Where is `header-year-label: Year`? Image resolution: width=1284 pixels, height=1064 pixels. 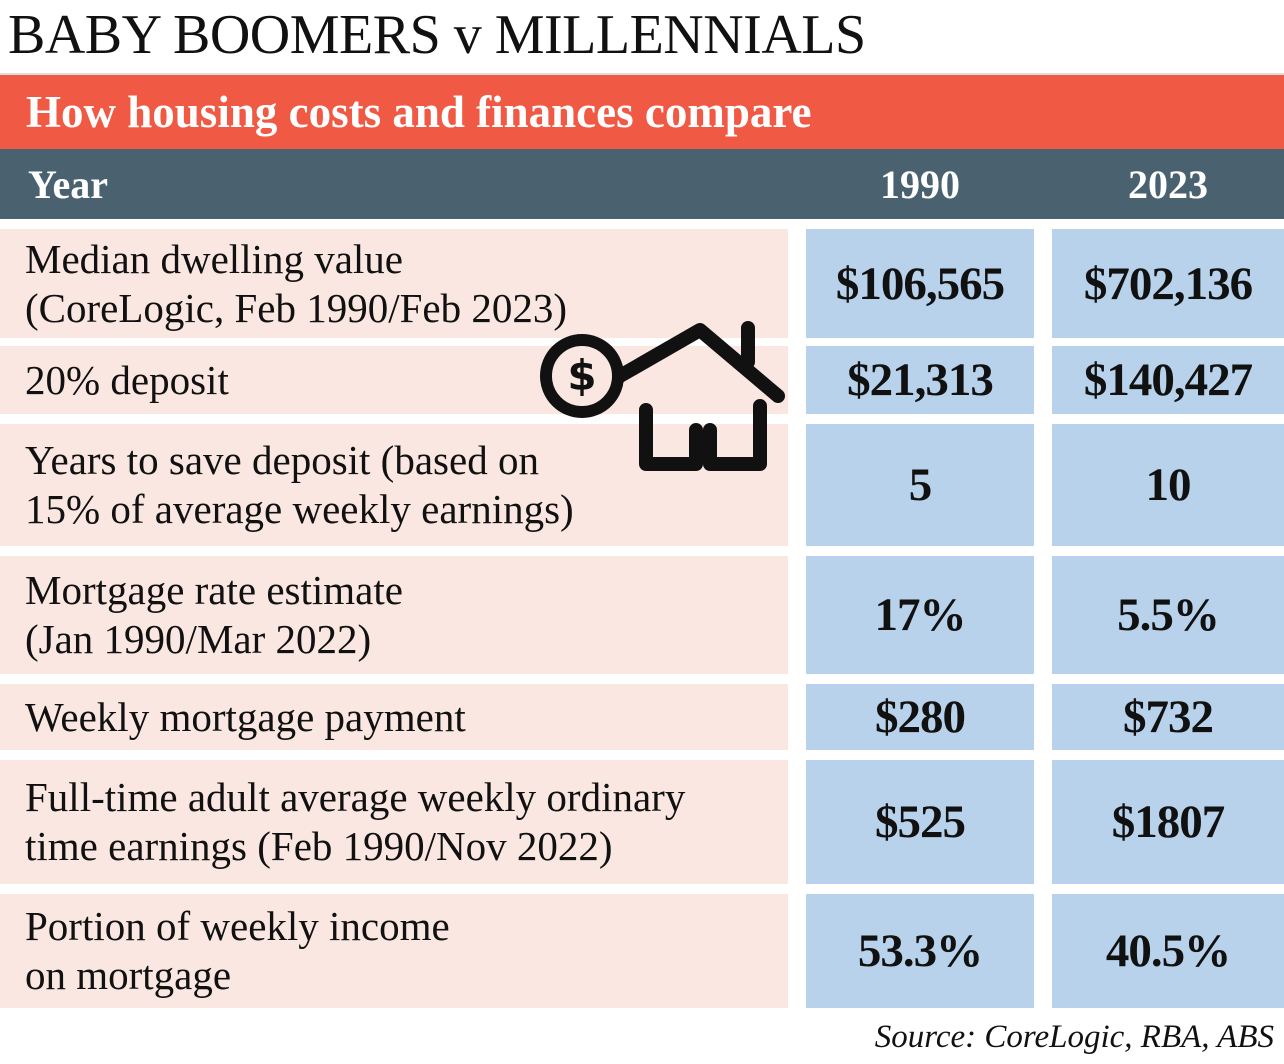
header-year-label: Year is located at coordinates (68, 184).